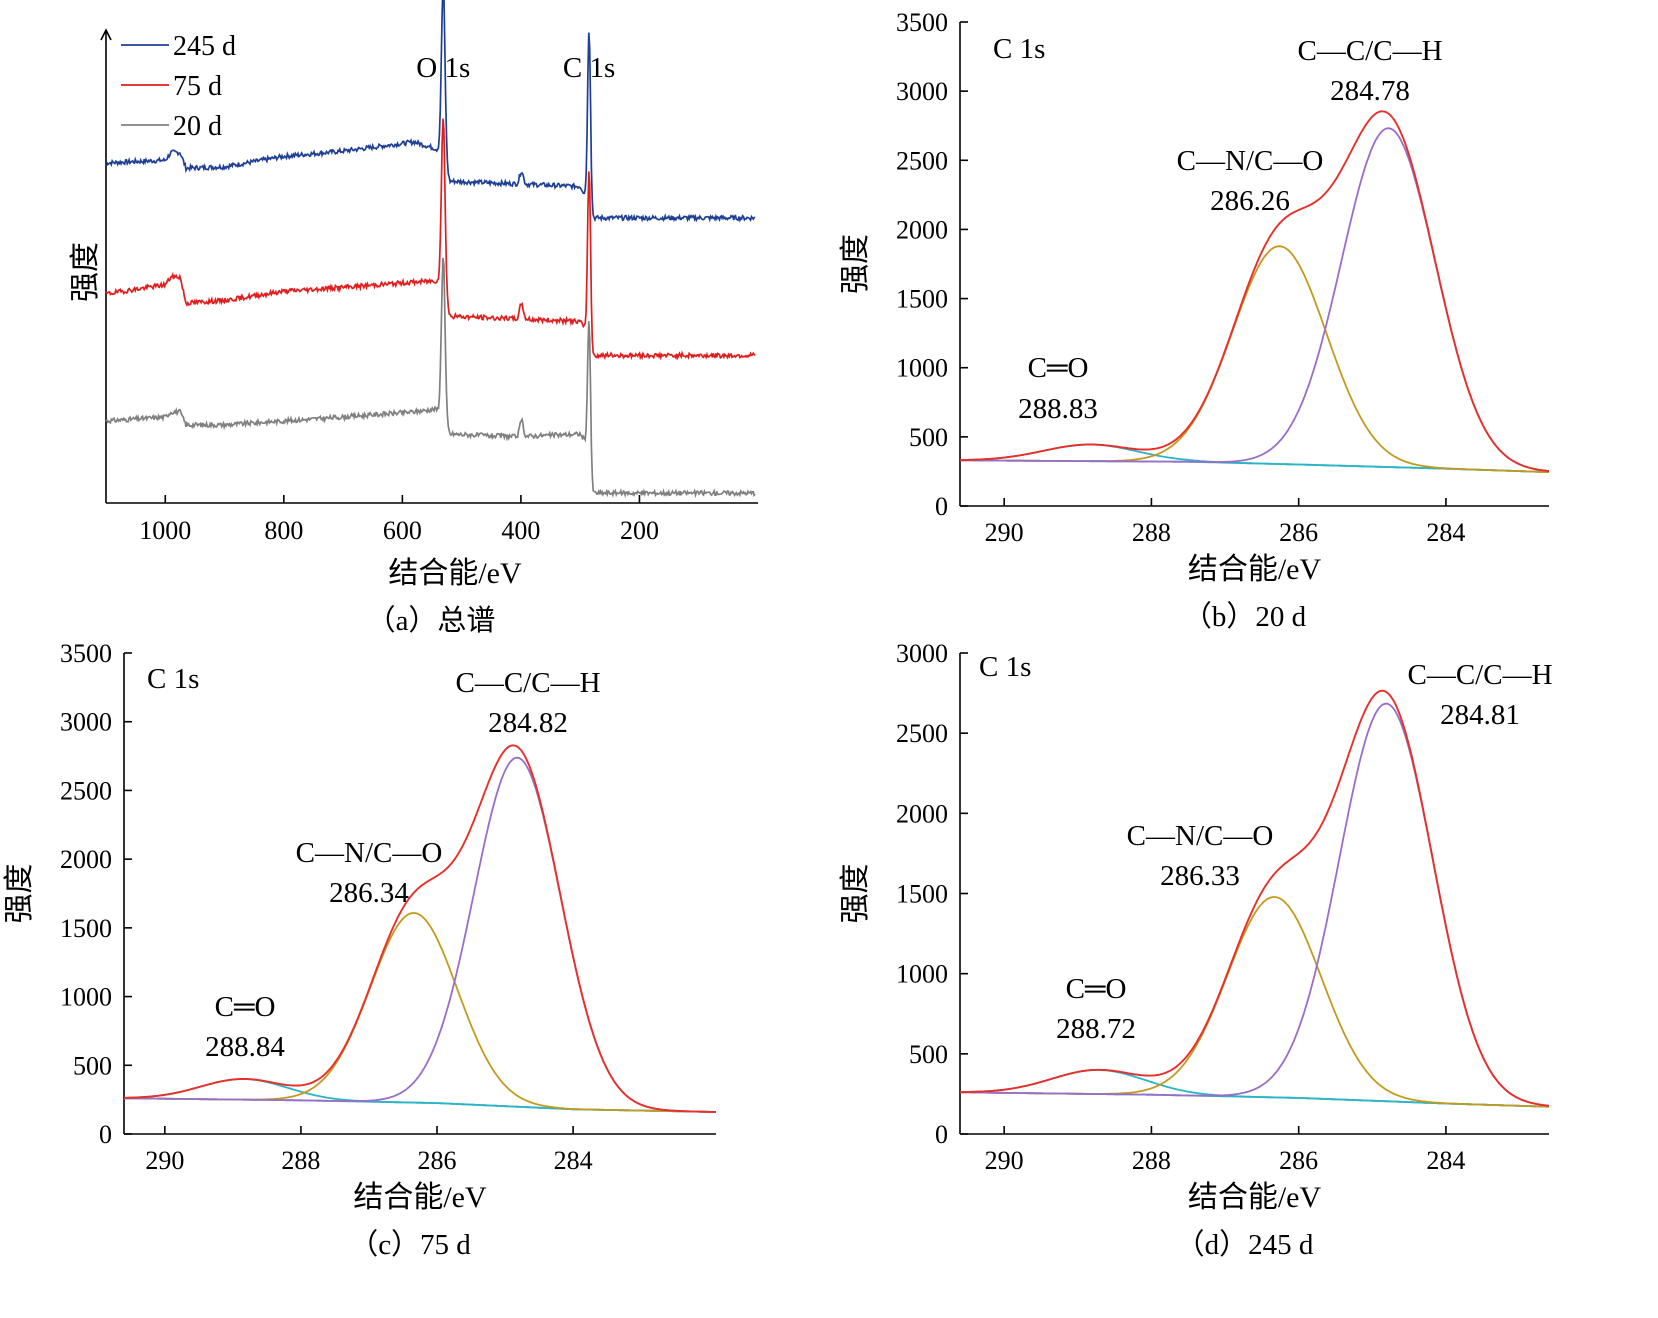  What do you see at coordinates (520, 530) in the screenshot?
I see `x-tick-label: 400` at bounding box center [520, 530].